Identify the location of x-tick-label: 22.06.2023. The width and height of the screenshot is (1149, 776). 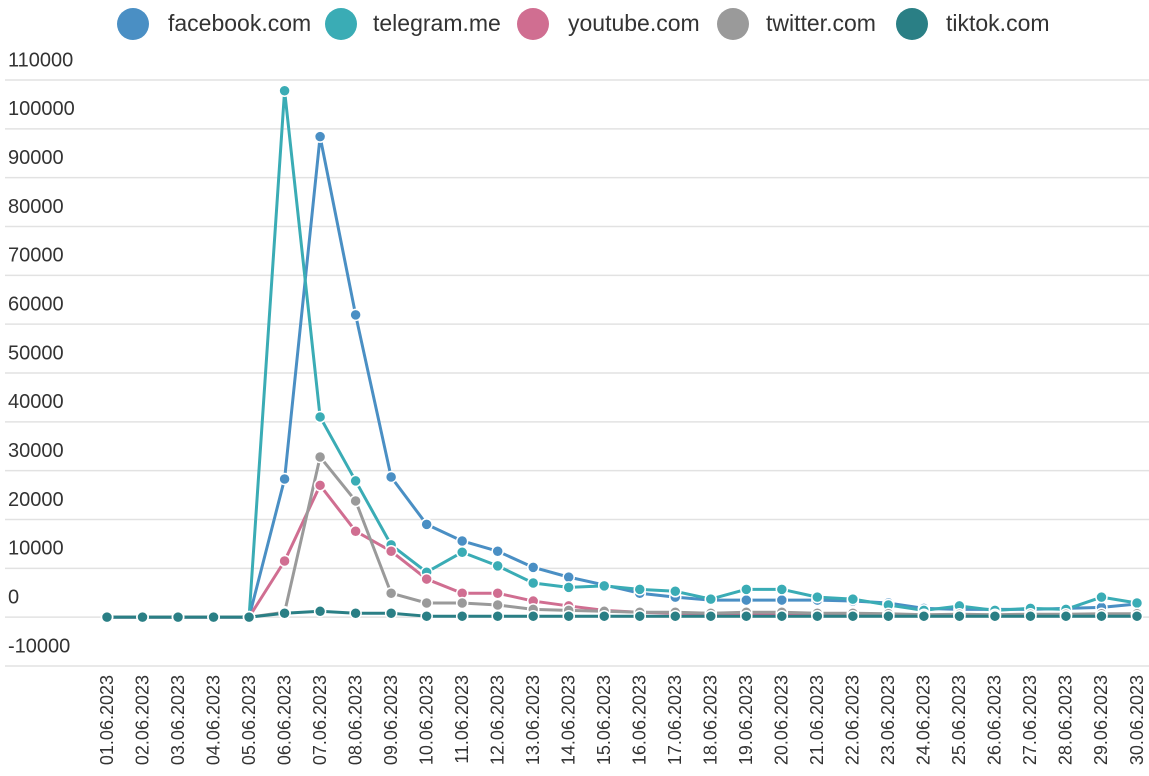
(853, 720).